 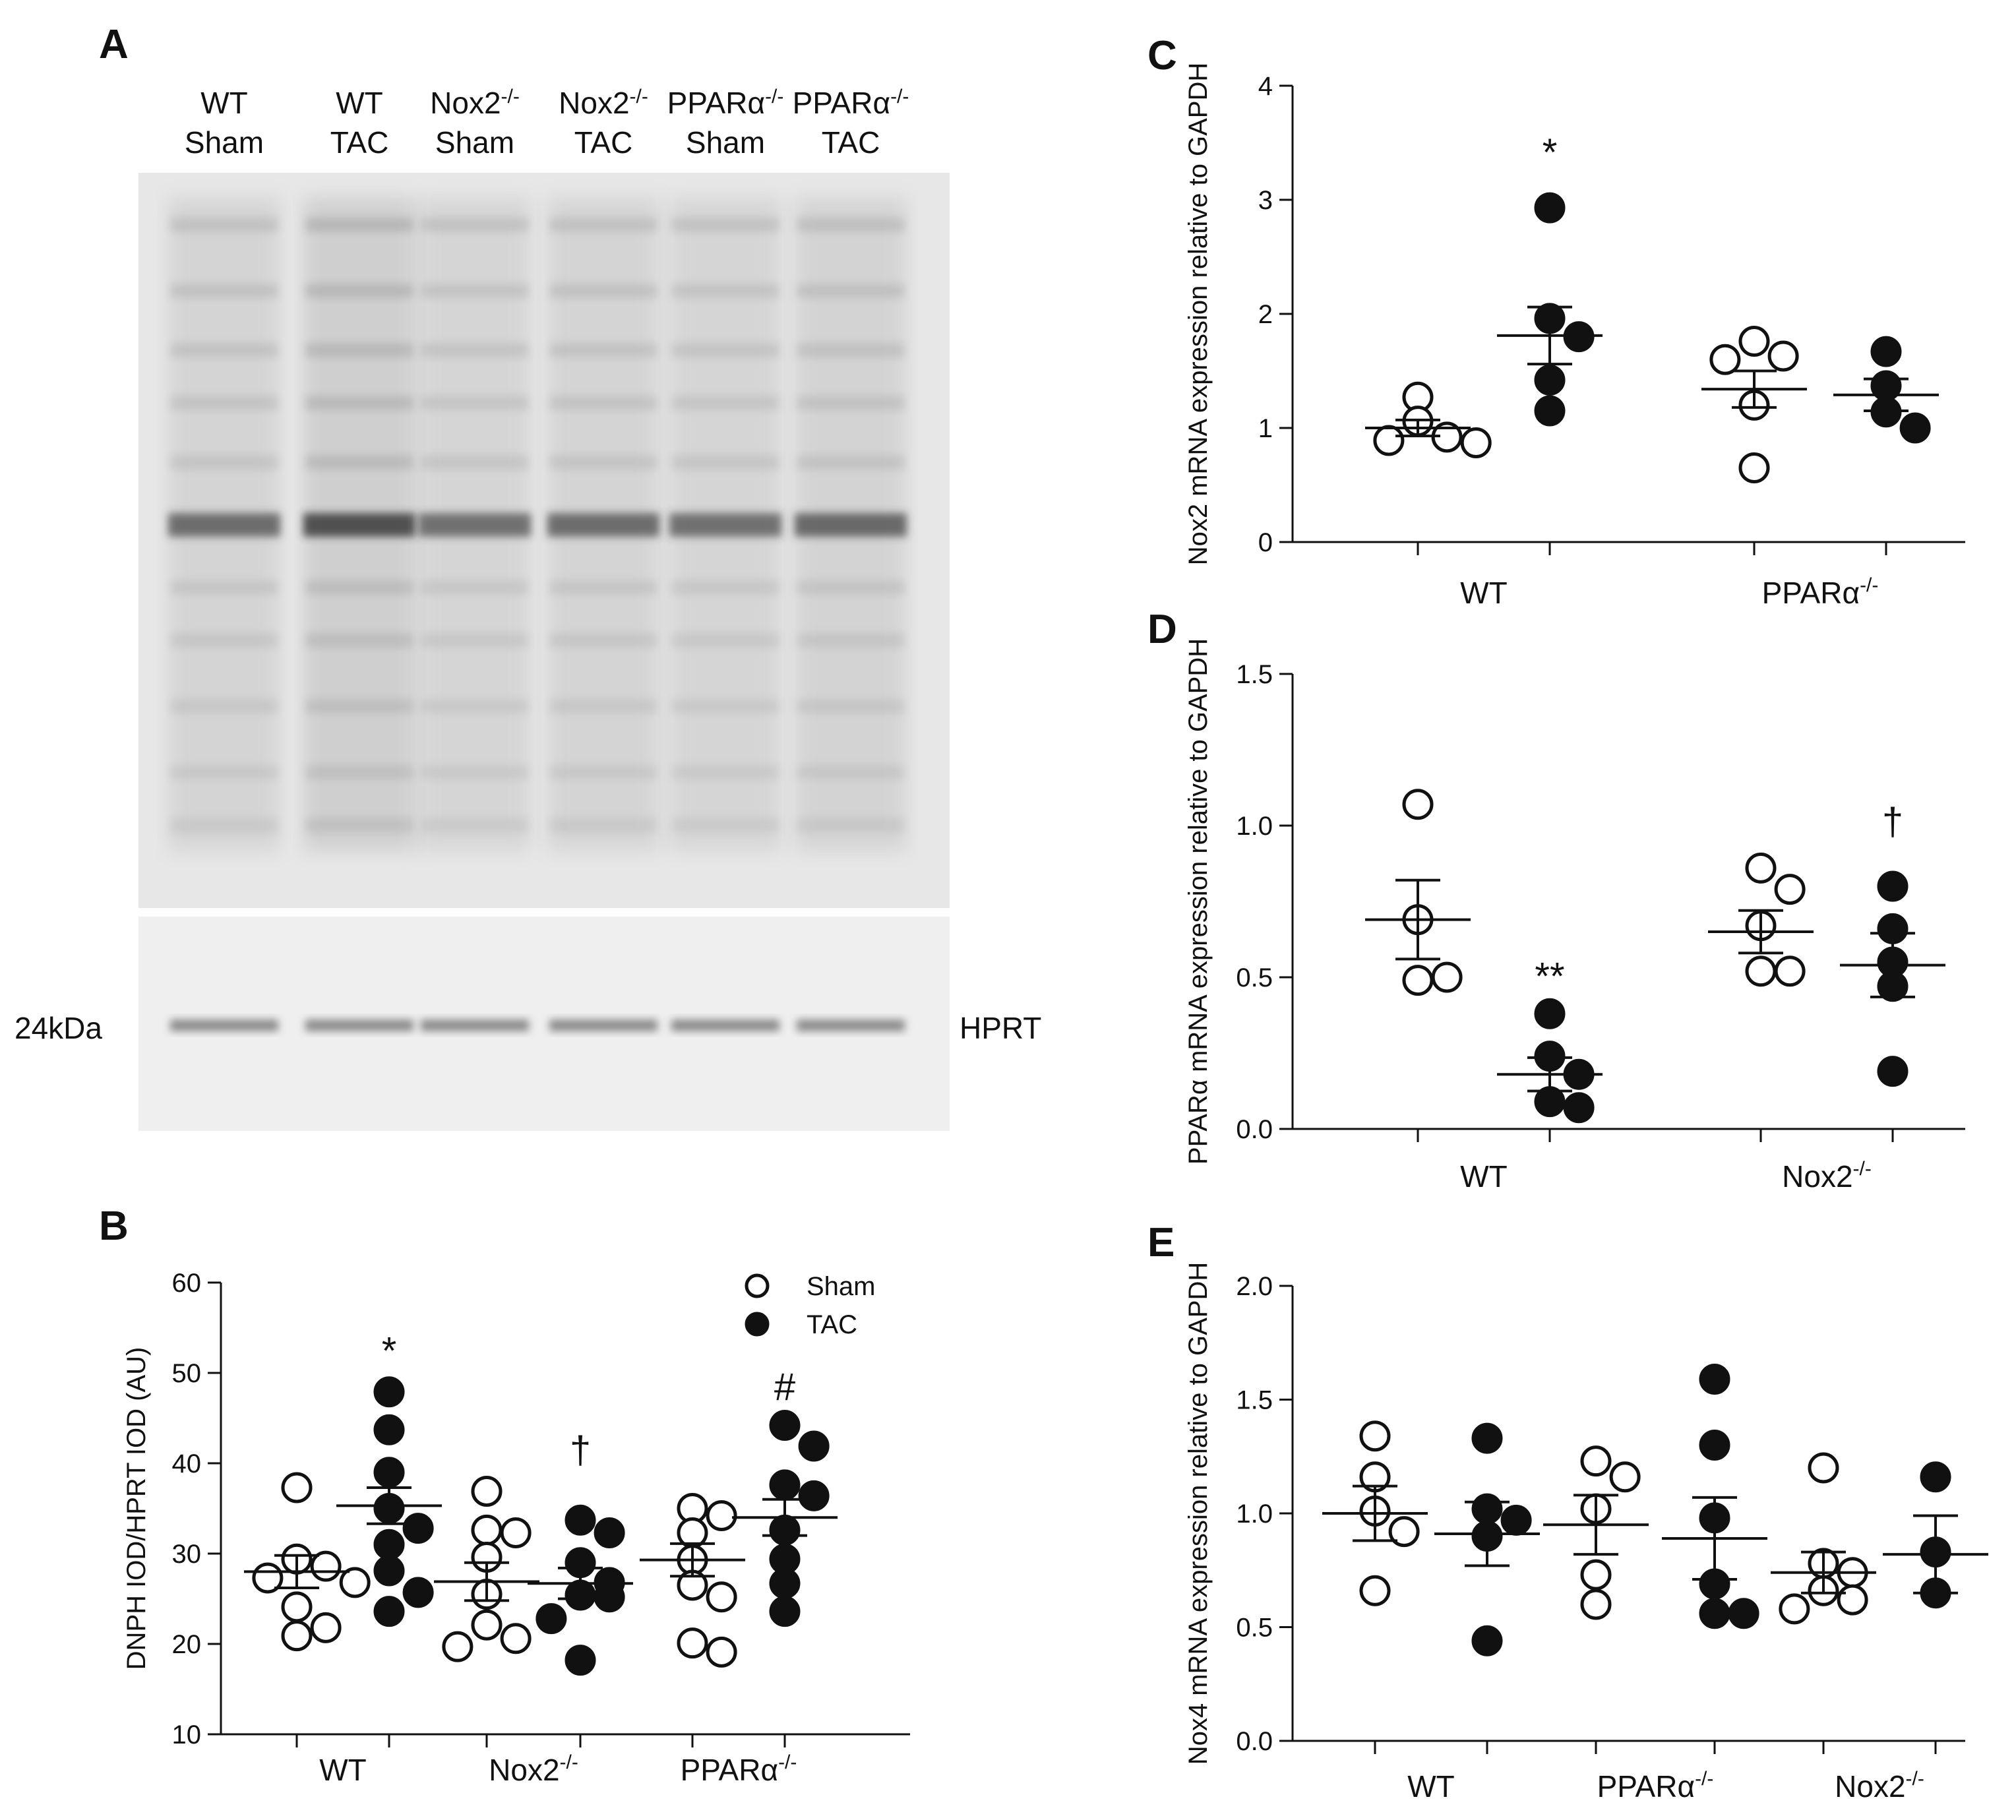 I want to click on significance-marker: **, so click(x=1549, y=976).